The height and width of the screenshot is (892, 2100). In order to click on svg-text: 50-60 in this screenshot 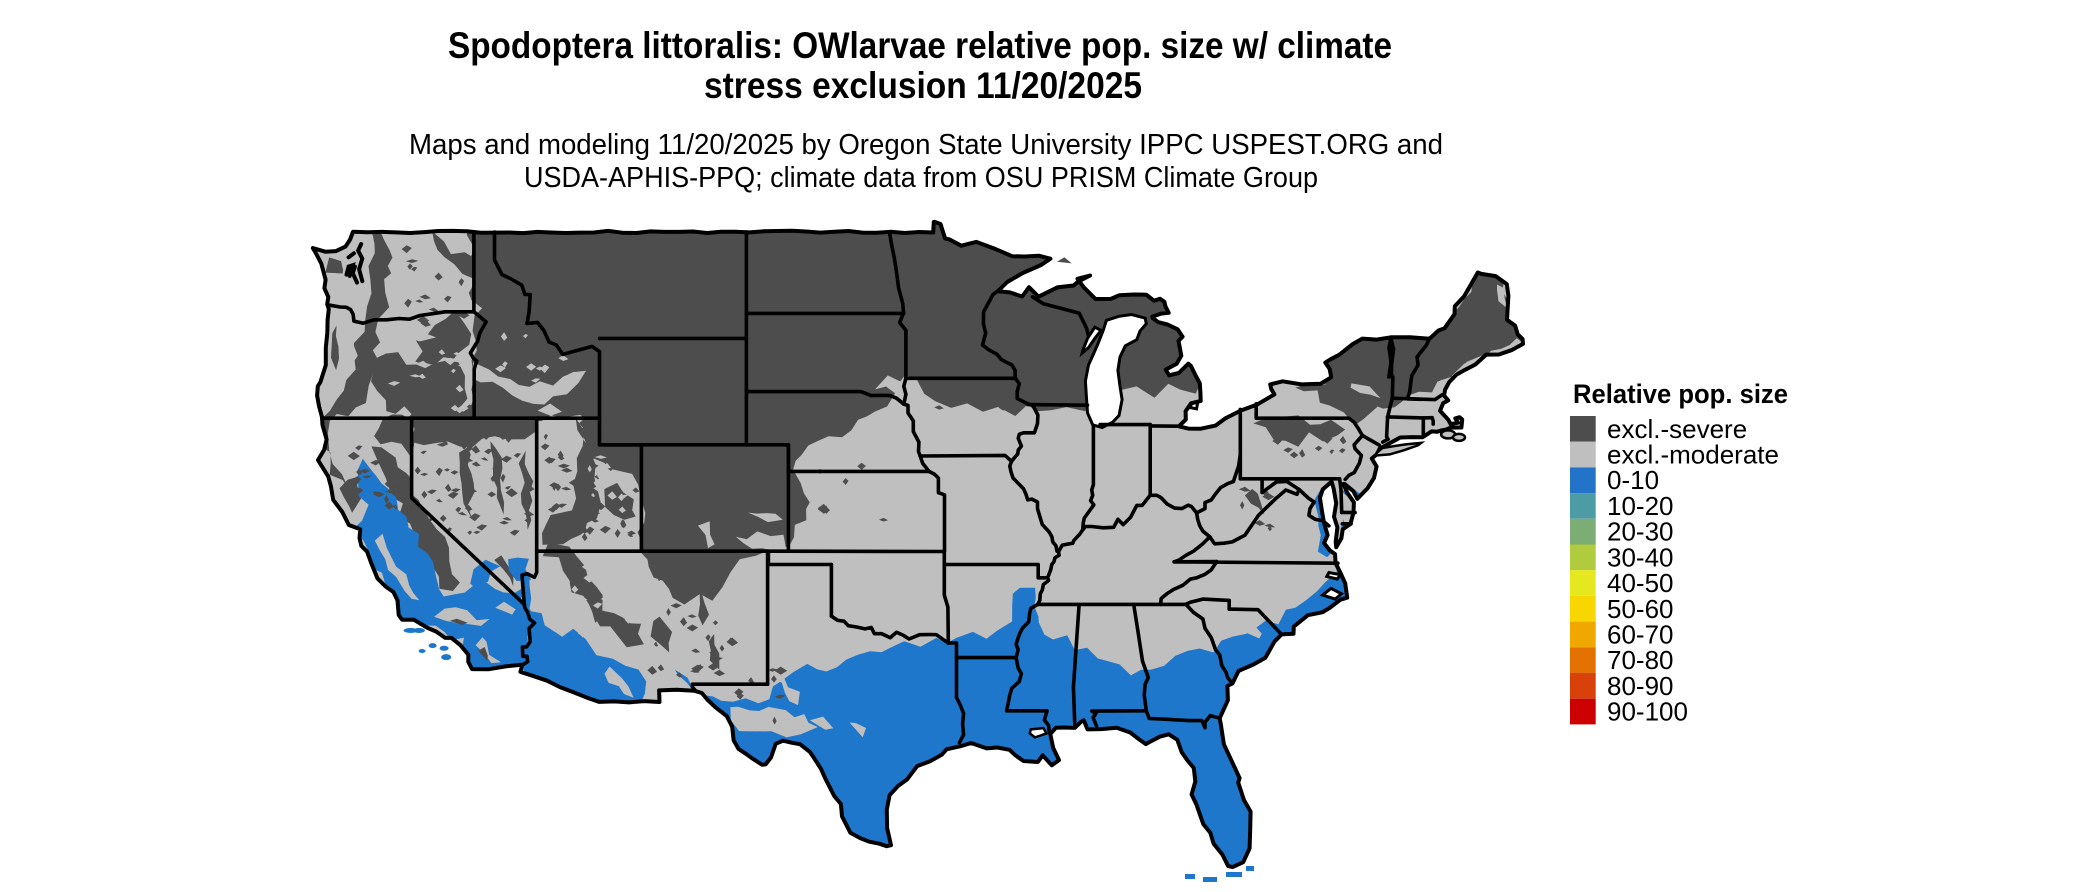, I will do `click(1640, 609)`.